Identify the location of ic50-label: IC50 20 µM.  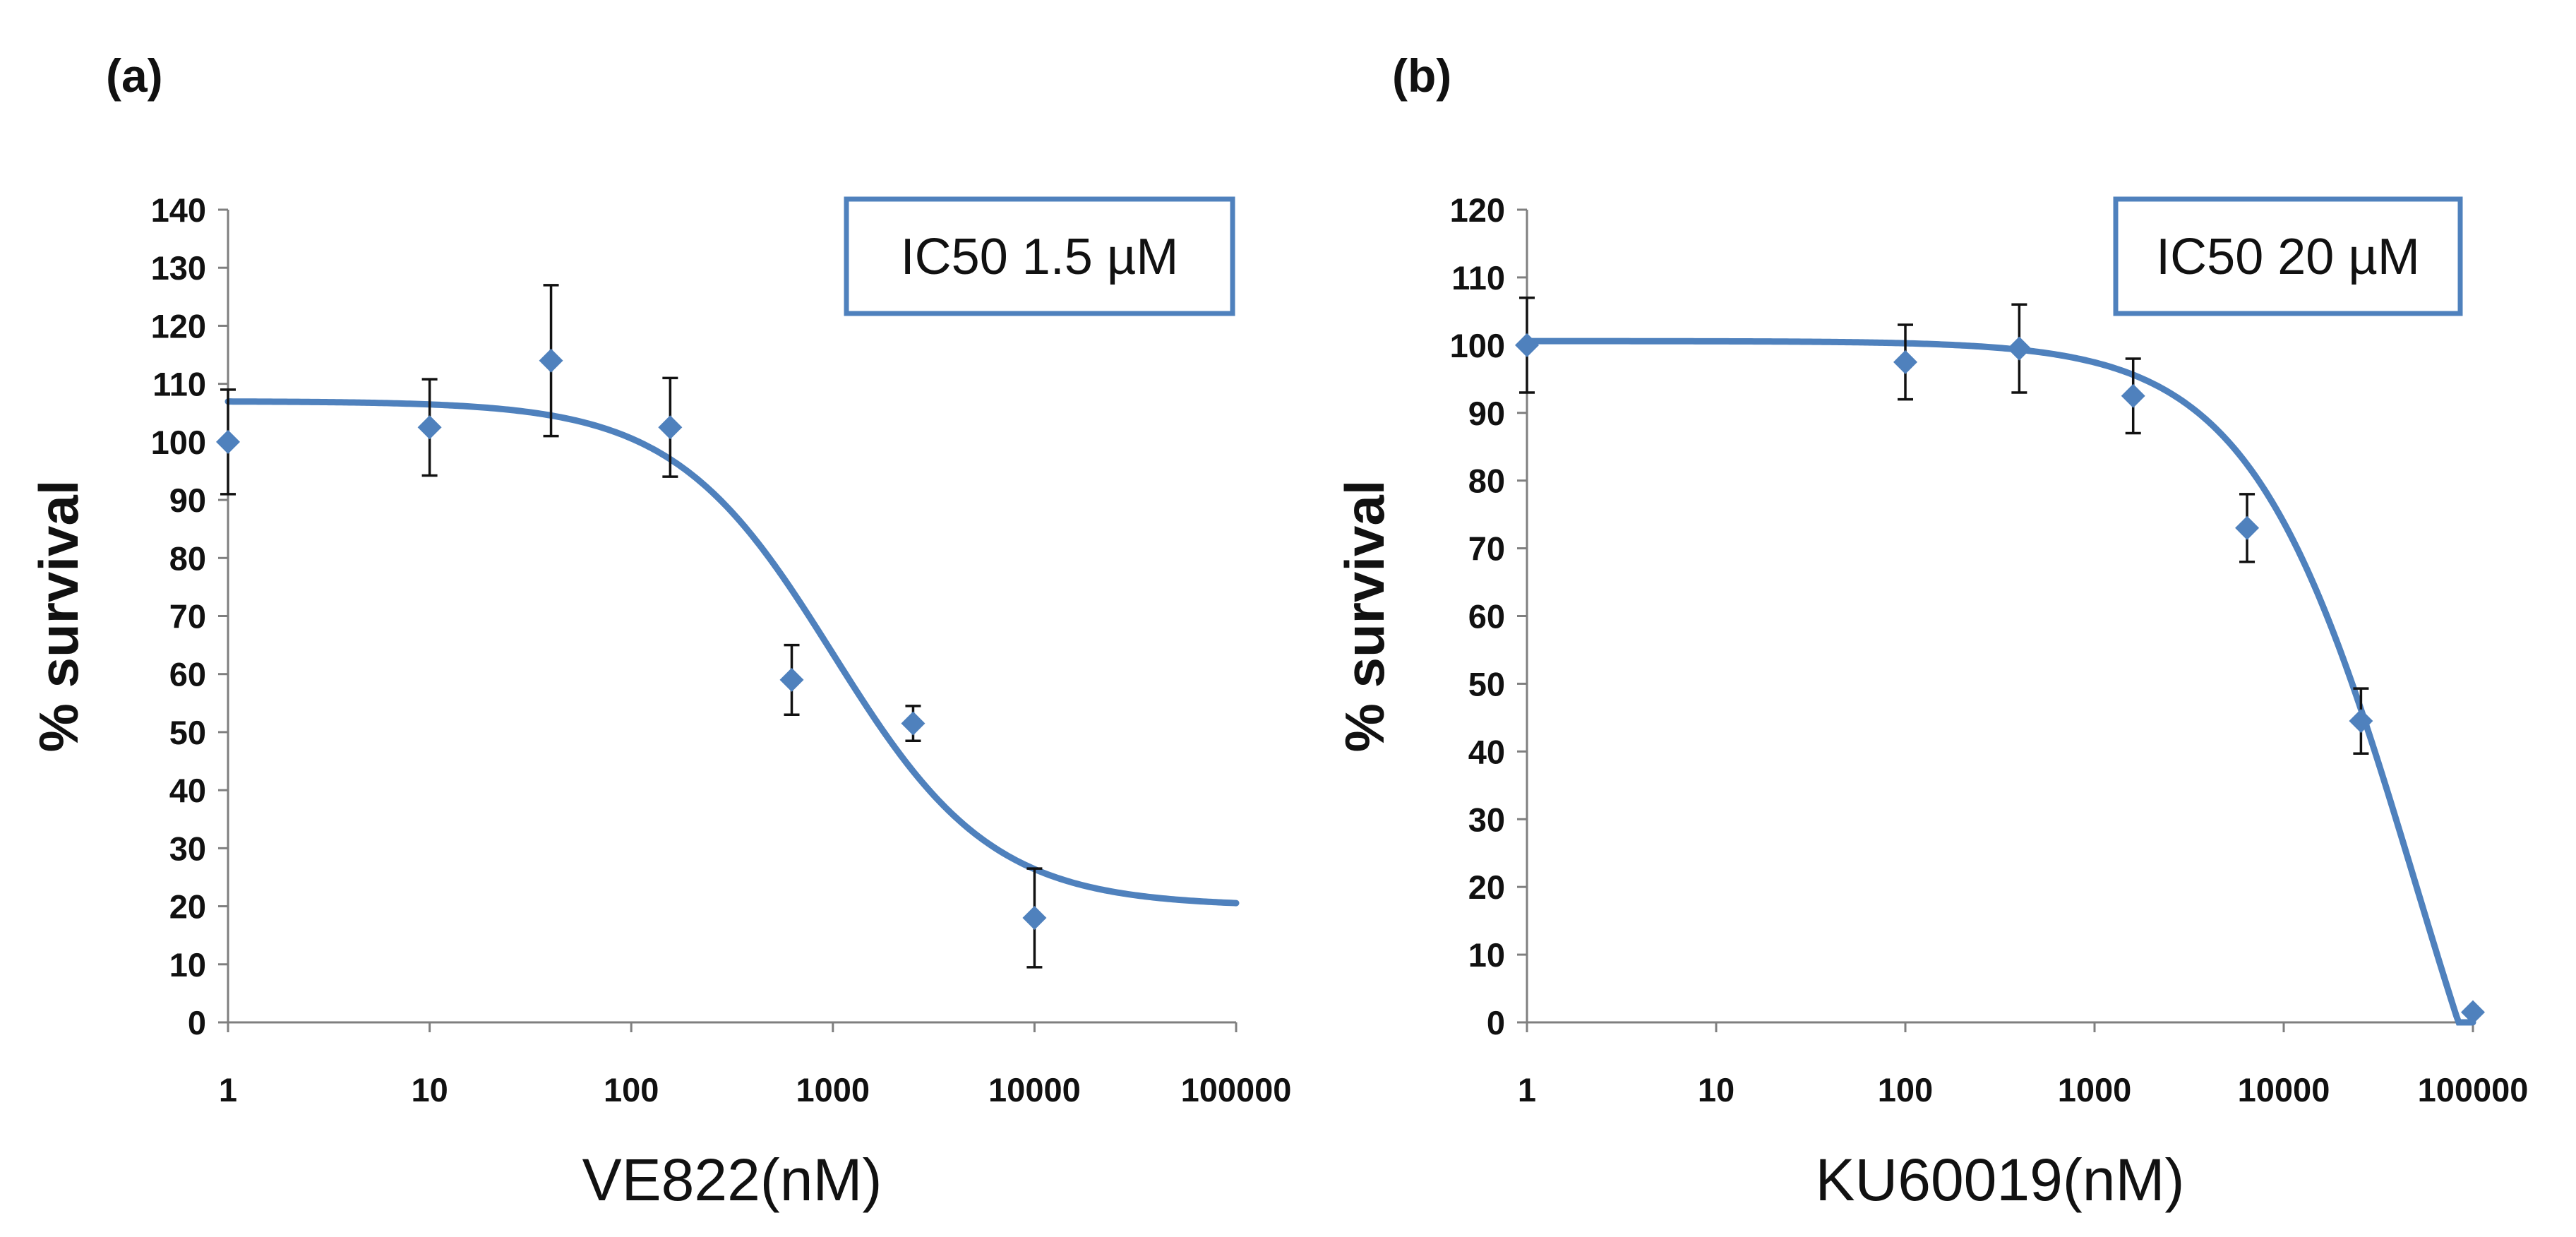
(2288, 257).